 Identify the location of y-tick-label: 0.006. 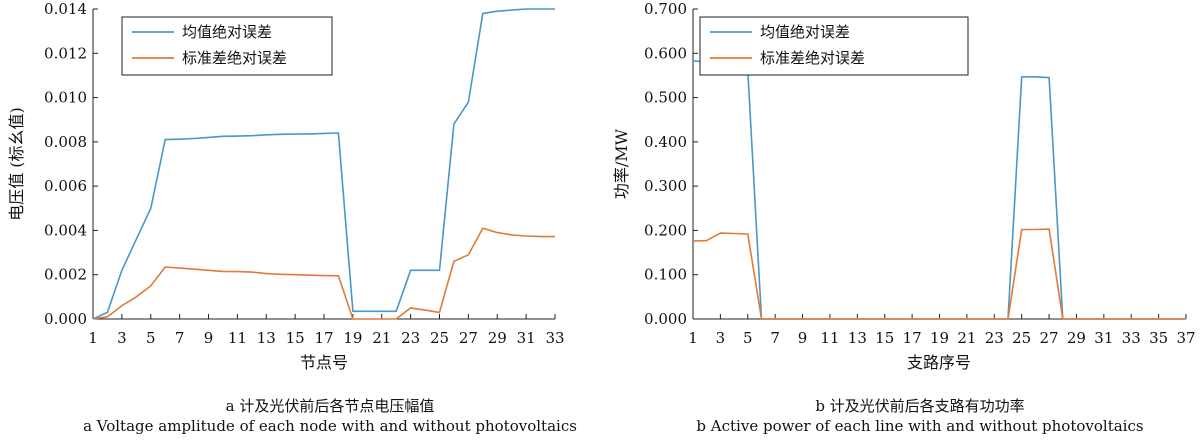
(65, 186).